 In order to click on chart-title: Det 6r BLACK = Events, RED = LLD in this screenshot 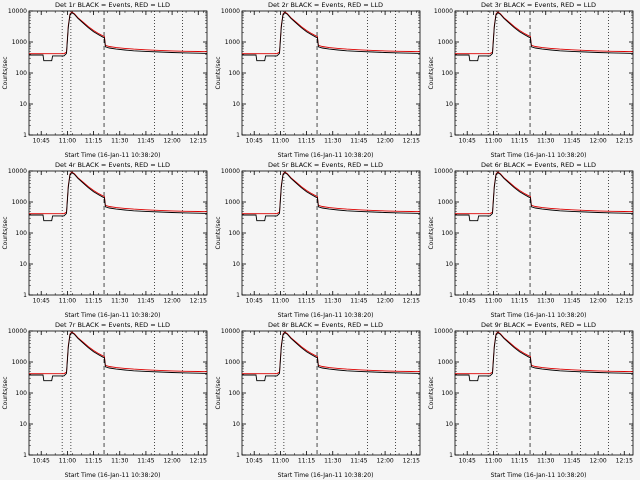, I will do `click(538, 165)`.